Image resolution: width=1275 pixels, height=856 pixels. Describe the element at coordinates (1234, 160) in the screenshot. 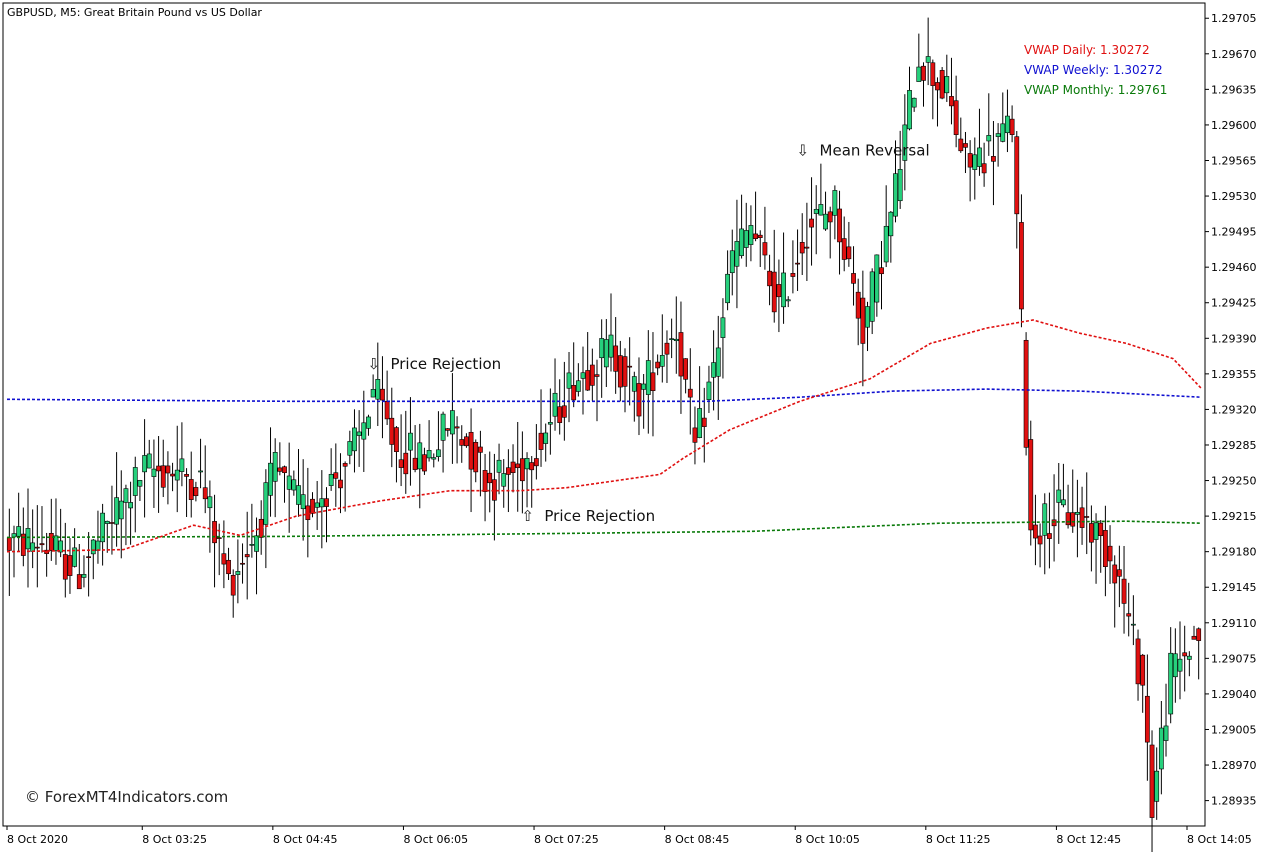

I see `y-tick-label: 1.29565` at that location.